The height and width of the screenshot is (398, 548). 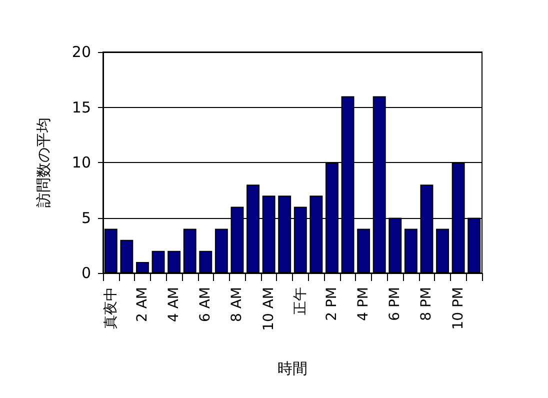 What do you see at coordinates (395, 304) in the screenshot?
I see `x-tick-label: 6 PM` at bounding box center [395, 304].